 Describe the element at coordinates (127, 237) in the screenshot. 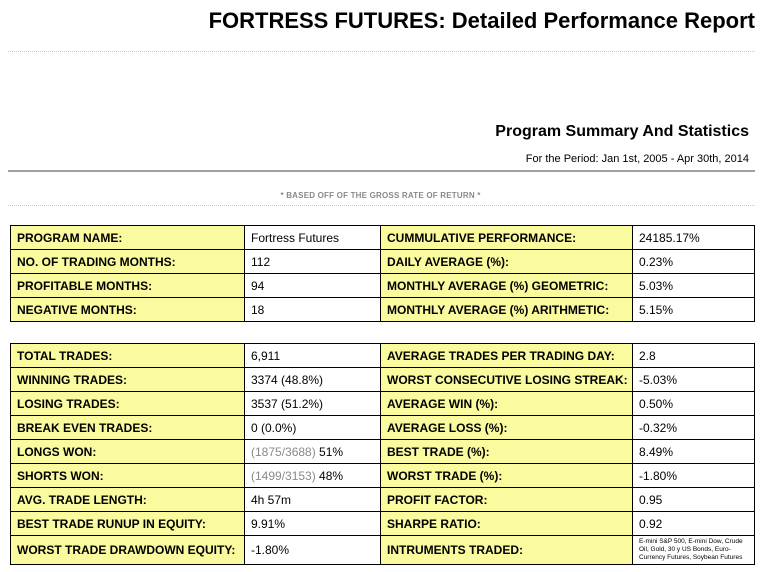

I see `stat-label: PROGRAM NAME:` at that location.